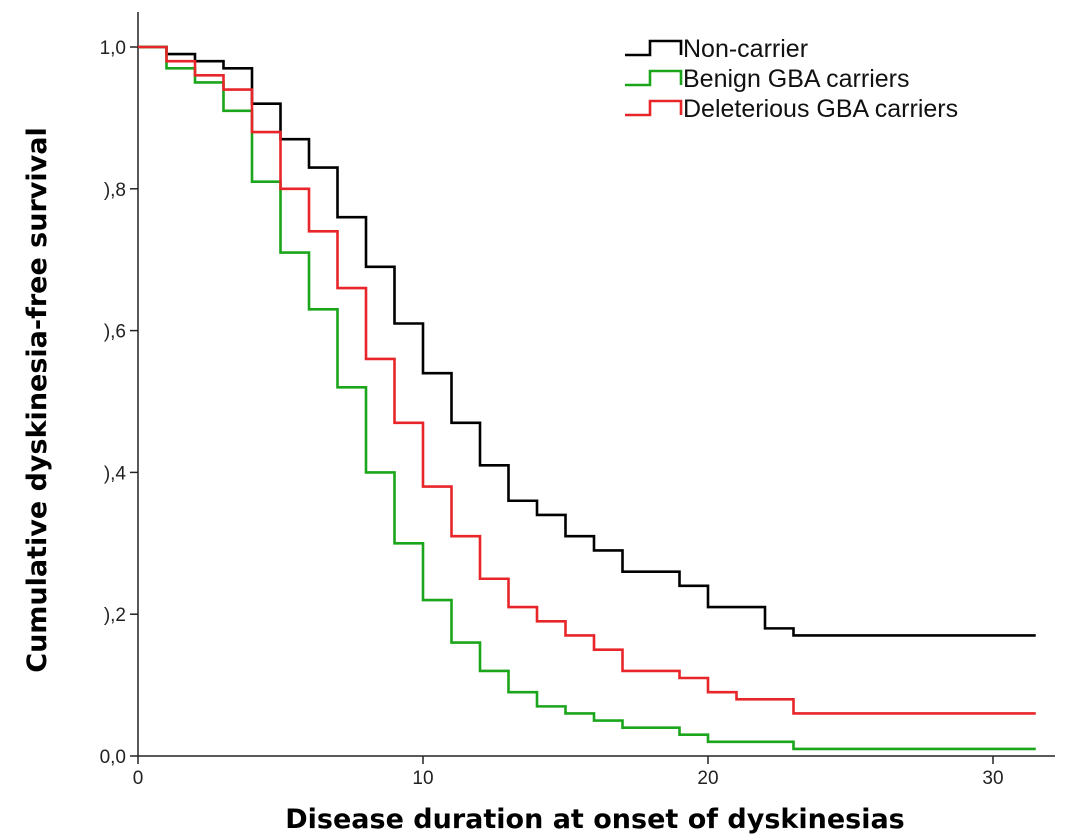  Describe the element at coordinates (115, 332) in the screenshot. I see `y-tick-label: ),6` at that location.